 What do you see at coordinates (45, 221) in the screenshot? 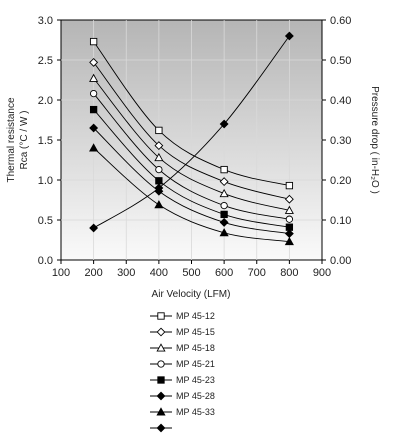
I see `y-left-tick-label: 0.5` at bounding box center [45, 221].